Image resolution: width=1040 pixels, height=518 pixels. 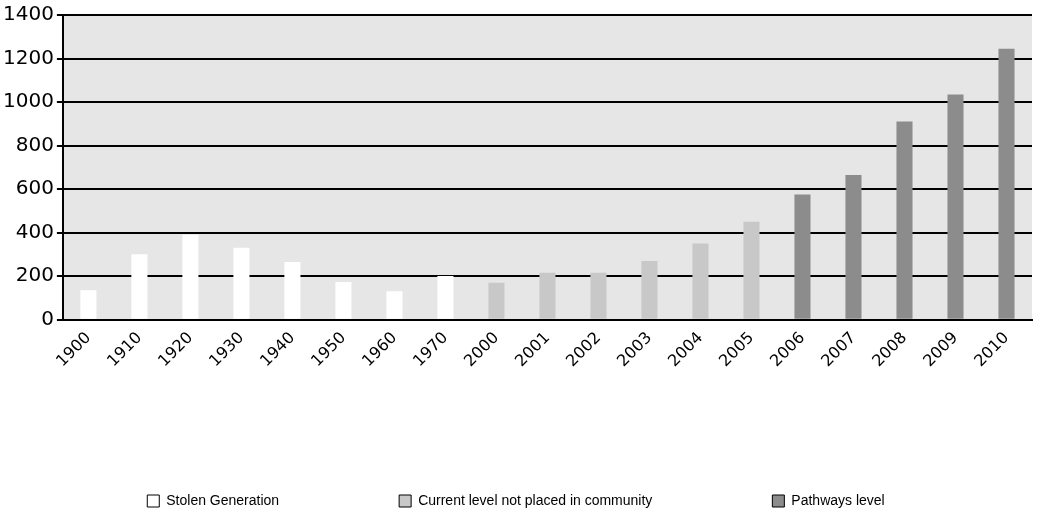 I want to click on y-tick-label: 1400, so click(x=28, y=13).